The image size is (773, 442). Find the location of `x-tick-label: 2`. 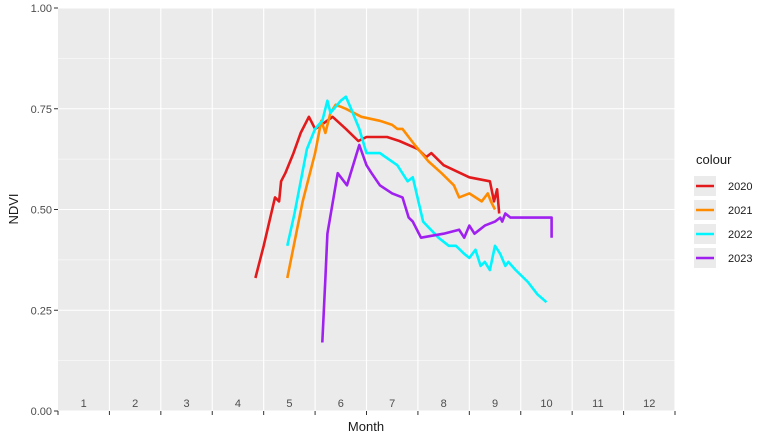

x-tick-label: 2 is located at coordinates (135, 404).